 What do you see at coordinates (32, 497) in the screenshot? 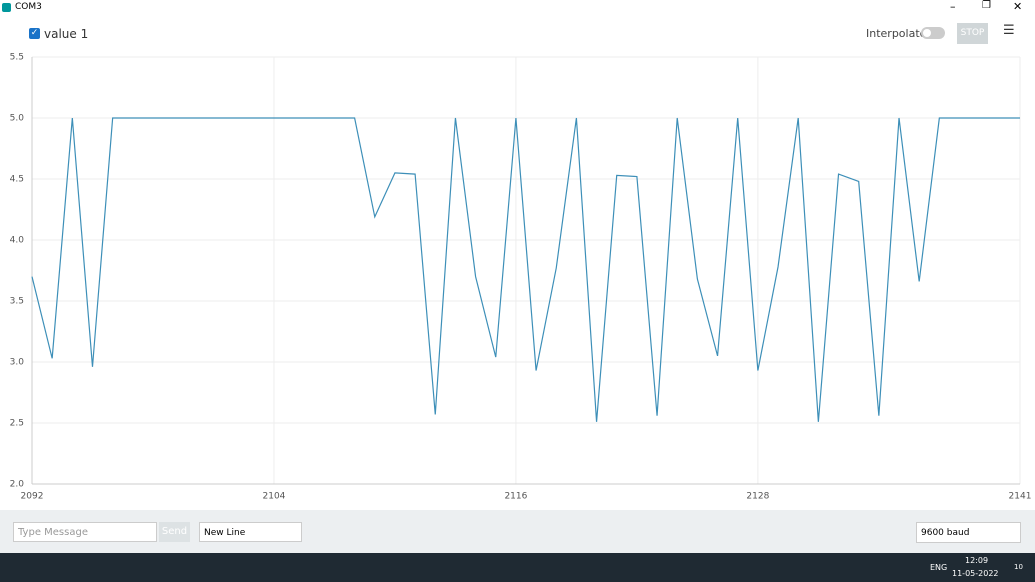
I see `x-tick-label: 2092` at bounding box center [32, 497].